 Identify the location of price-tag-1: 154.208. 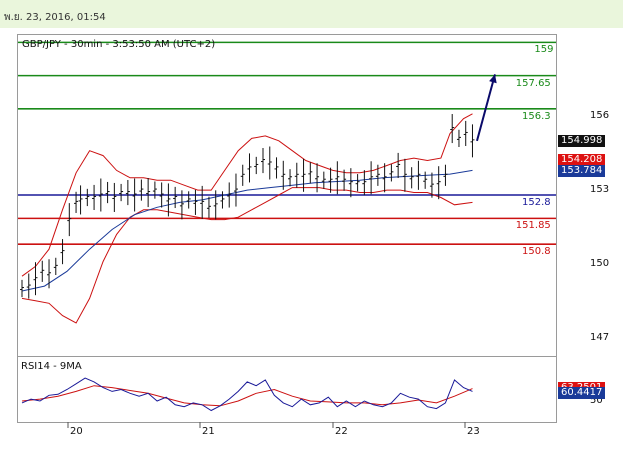
(582, 160).